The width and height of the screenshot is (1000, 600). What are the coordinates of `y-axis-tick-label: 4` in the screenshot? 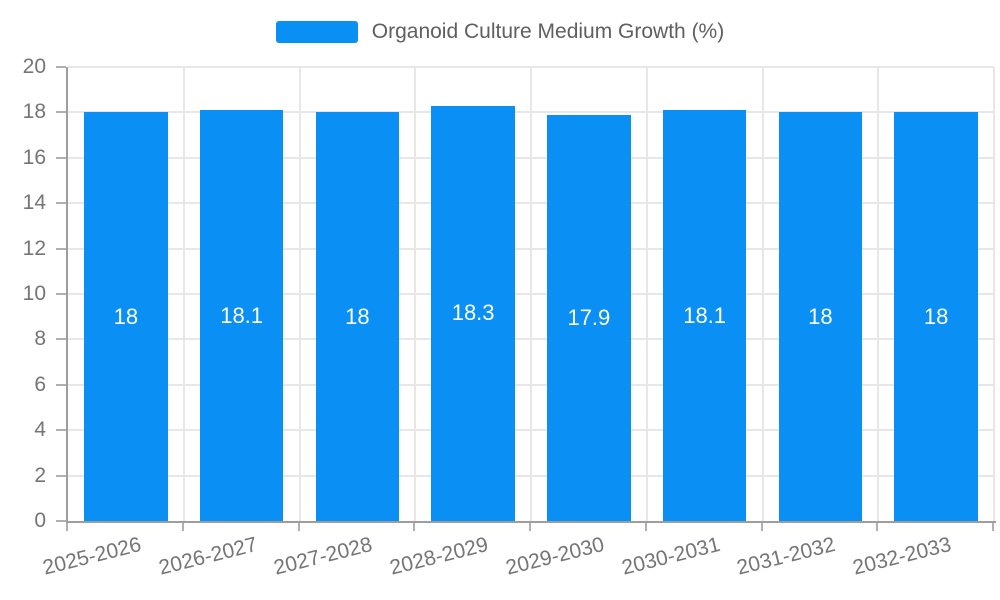 It's located at (40, 430).